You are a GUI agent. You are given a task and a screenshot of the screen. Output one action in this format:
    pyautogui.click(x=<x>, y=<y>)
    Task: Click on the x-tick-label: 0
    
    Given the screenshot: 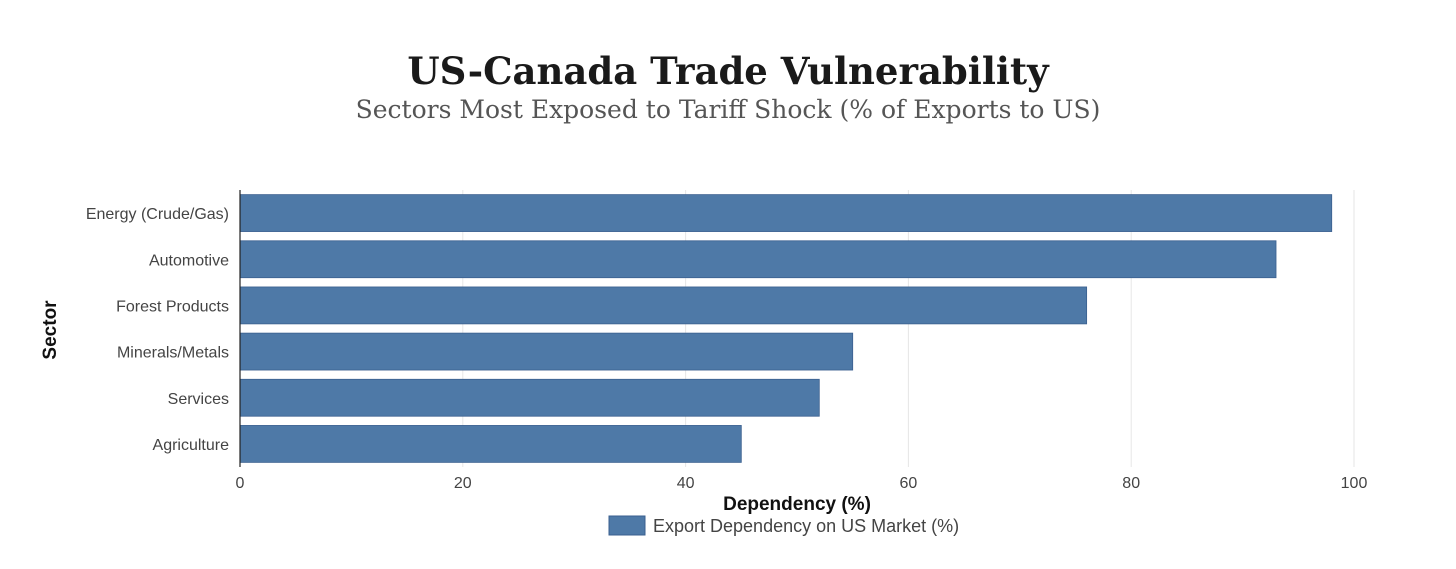 What is the action you would take?
    pyautogui.click(x=240, y=483)
    